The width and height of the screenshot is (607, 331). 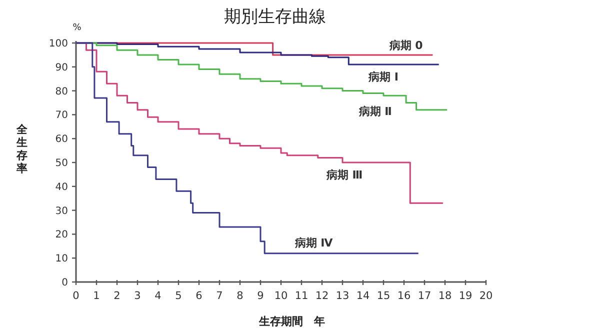 What do you see at coordinates (291, 321) in the screenshot?
I see `x-axis-title: 生存期間 年` at bounding box center [291, 321].